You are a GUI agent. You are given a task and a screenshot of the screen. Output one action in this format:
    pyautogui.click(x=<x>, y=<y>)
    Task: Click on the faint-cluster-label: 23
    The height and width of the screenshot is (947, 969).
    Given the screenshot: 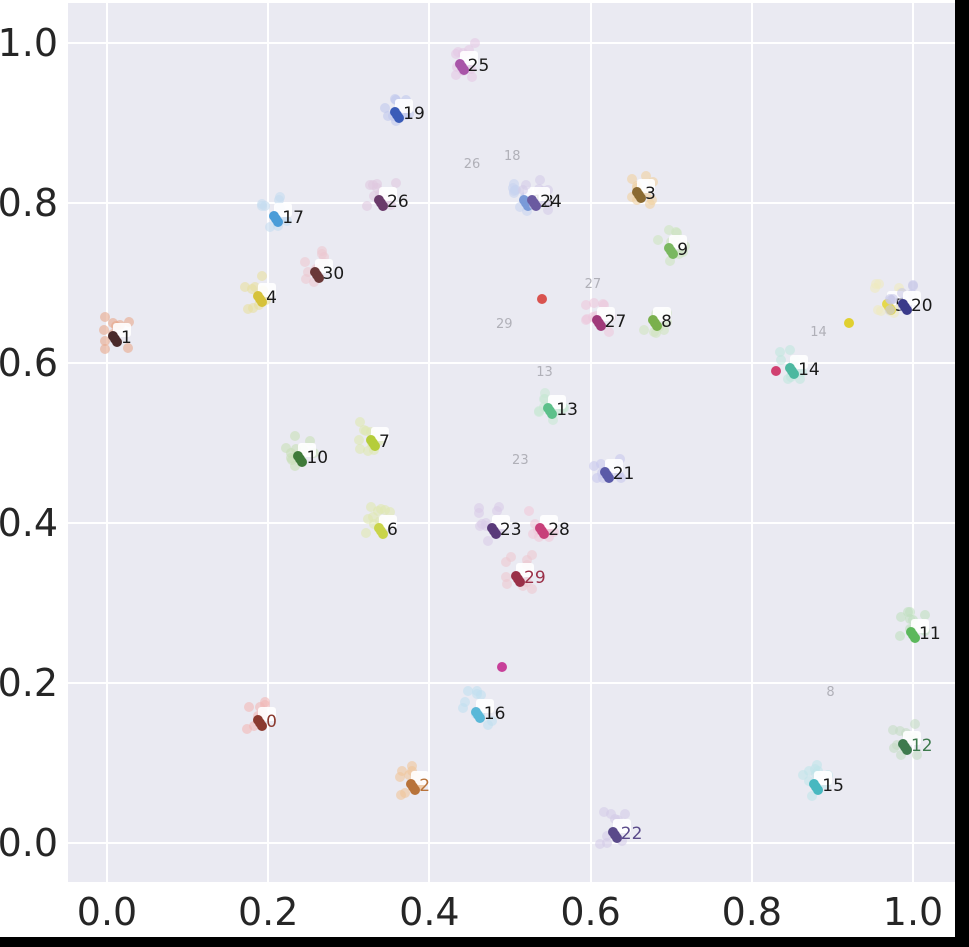 What is the action you would take?
    pyautogui.click(x=520, y=460)
    